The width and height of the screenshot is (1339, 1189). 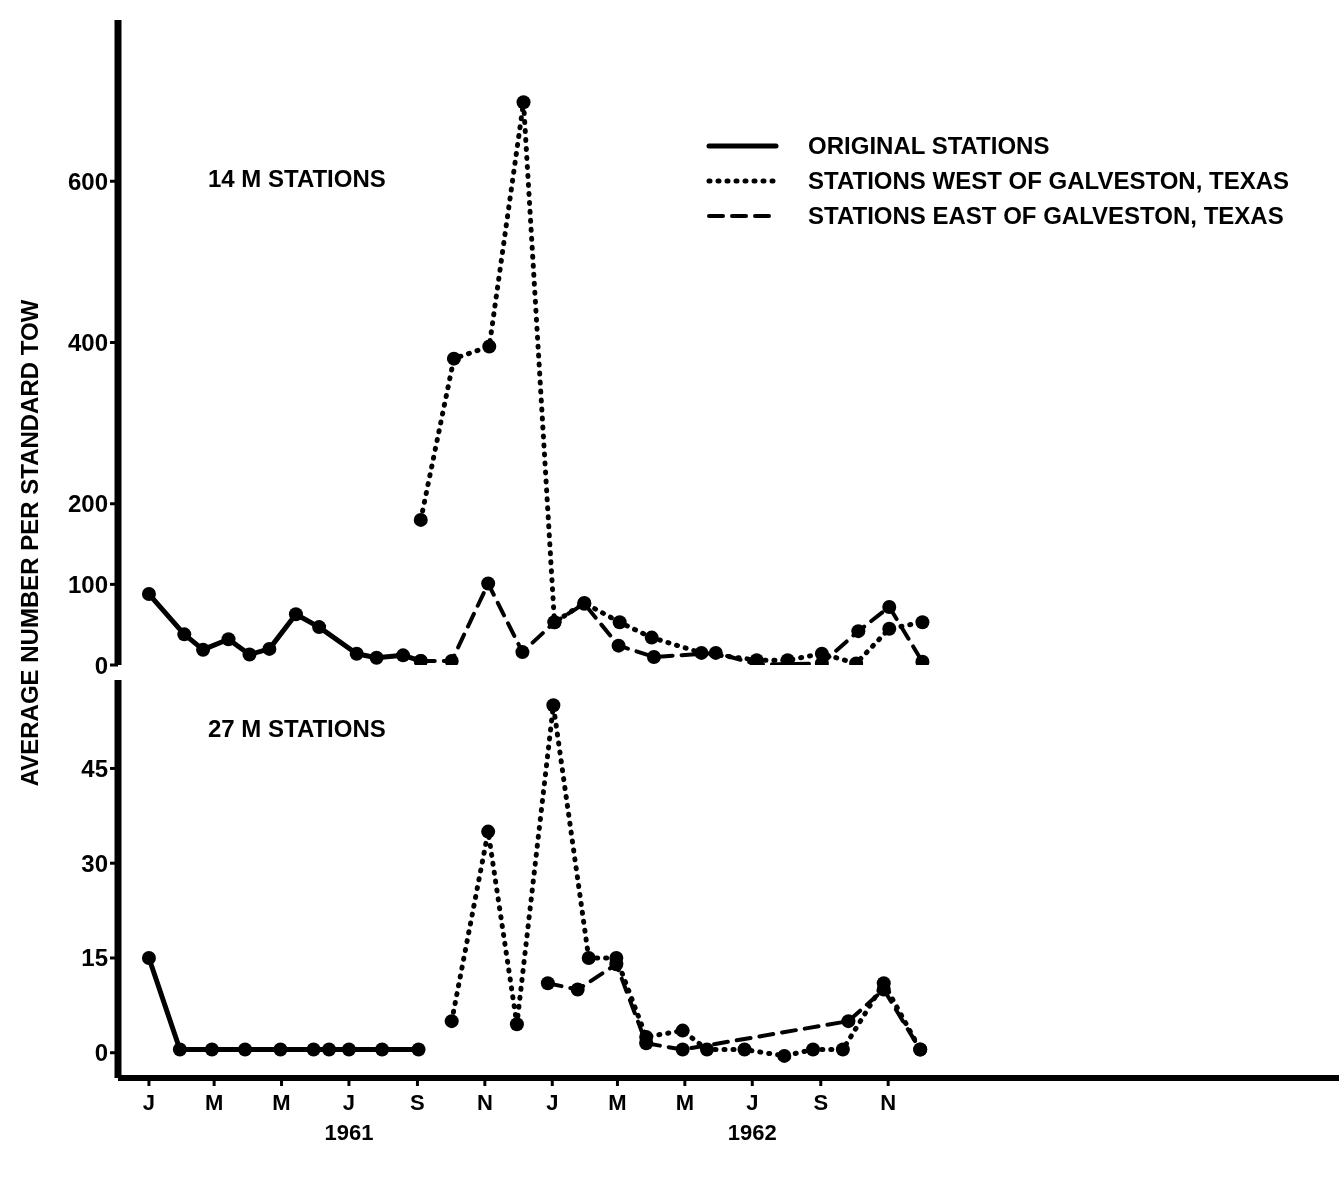 What do you see at coordinates (30, 543) in the screenshot?
I see `y-axis-title: AVERAGE NUMBER PER STANDARD TOW` at bounding box center [30, 543].